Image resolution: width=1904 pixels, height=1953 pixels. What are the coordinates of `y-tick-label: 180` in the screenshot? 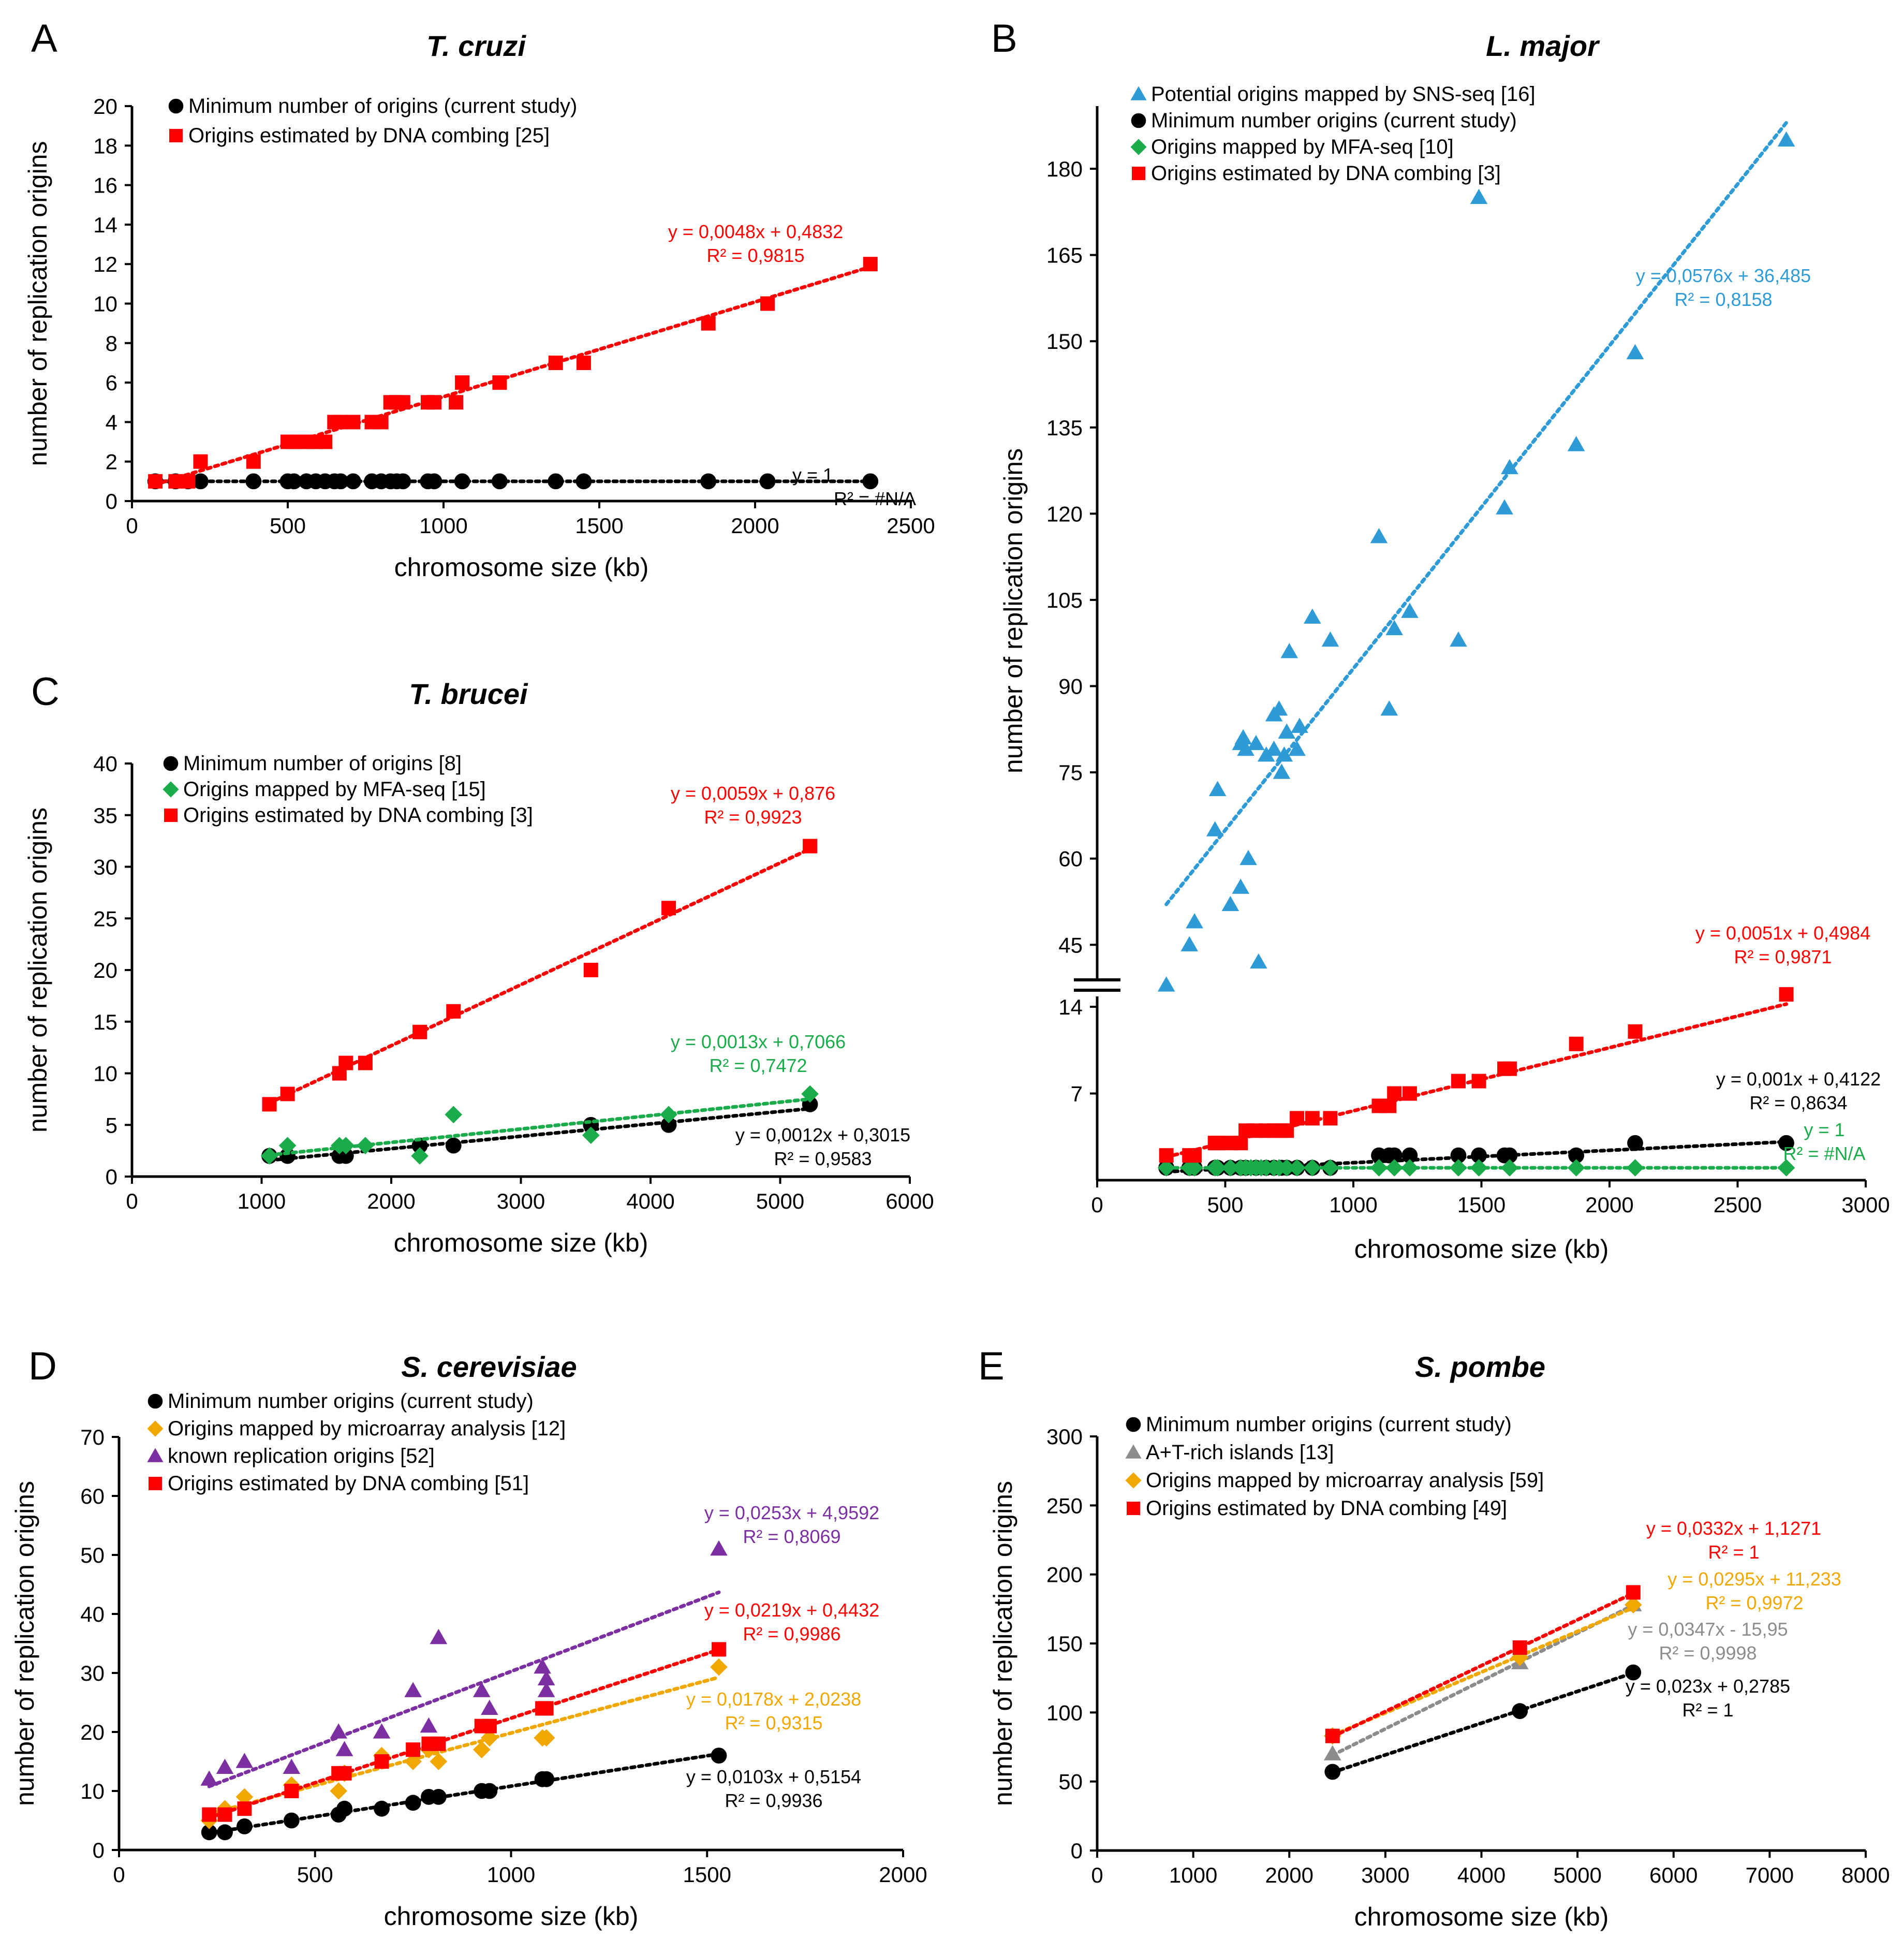 It's located at (1064, 169).